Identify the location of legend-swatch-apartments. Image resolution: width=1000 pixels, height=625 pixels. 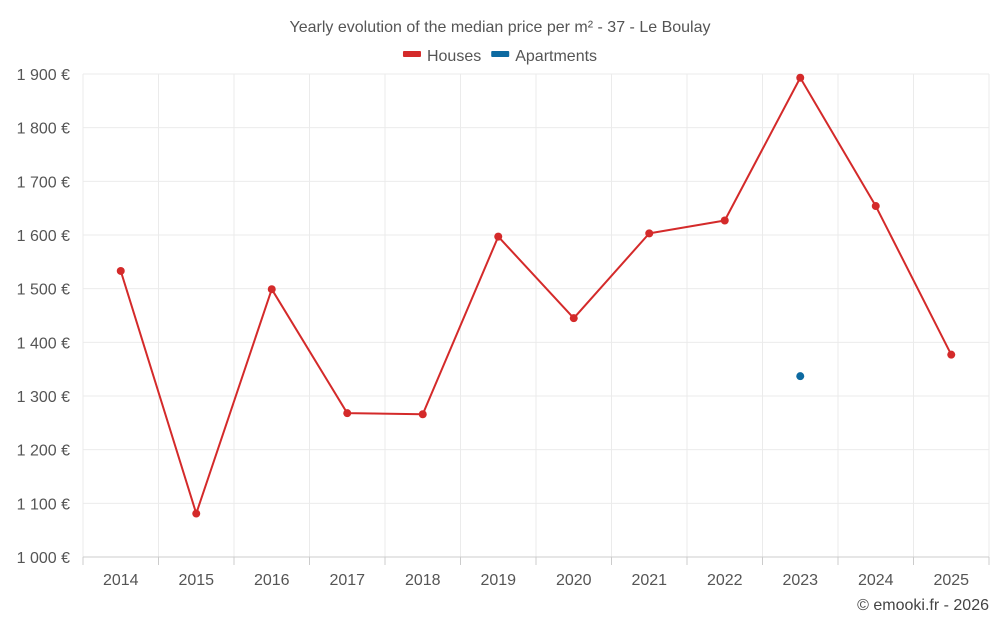
(500, 54).